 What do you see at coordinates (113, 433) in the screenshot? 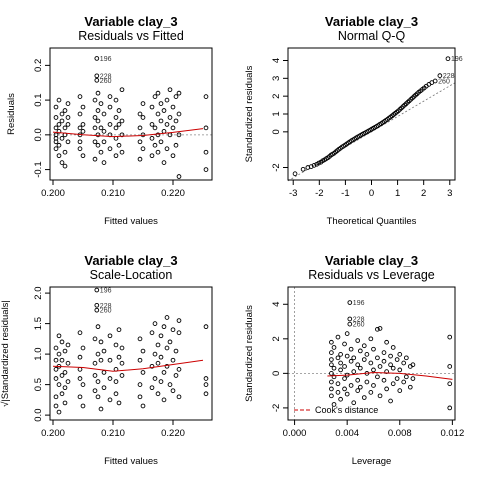
I see `x-tick-label: 0.210` at bounding box center [113, 433].